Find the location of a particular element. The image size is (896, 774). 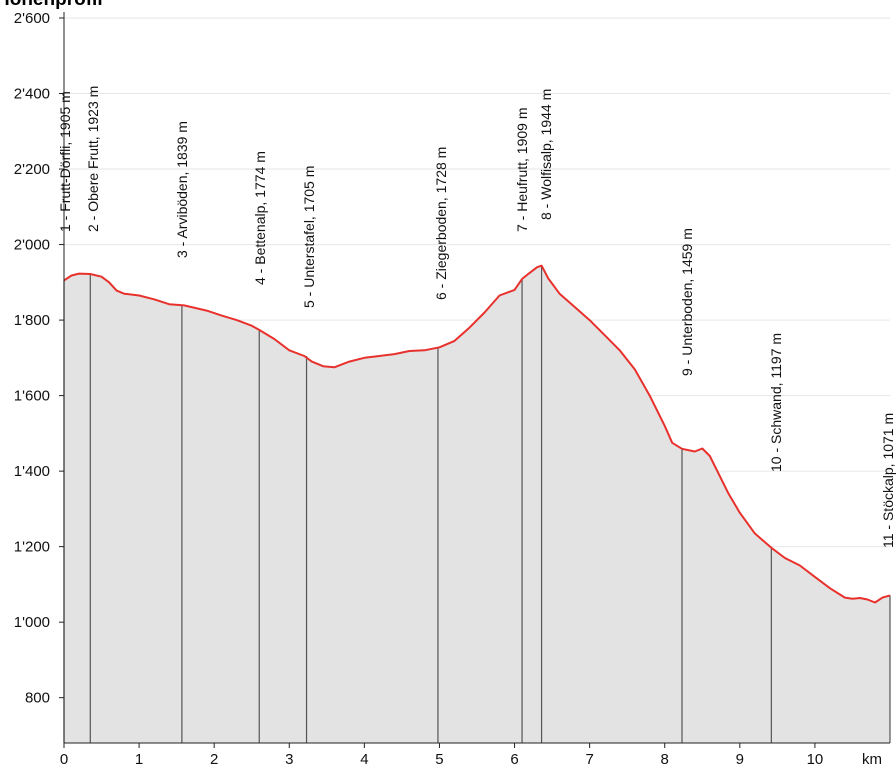

y-tick-label: 2'000 is located at coordinates (32, 245).